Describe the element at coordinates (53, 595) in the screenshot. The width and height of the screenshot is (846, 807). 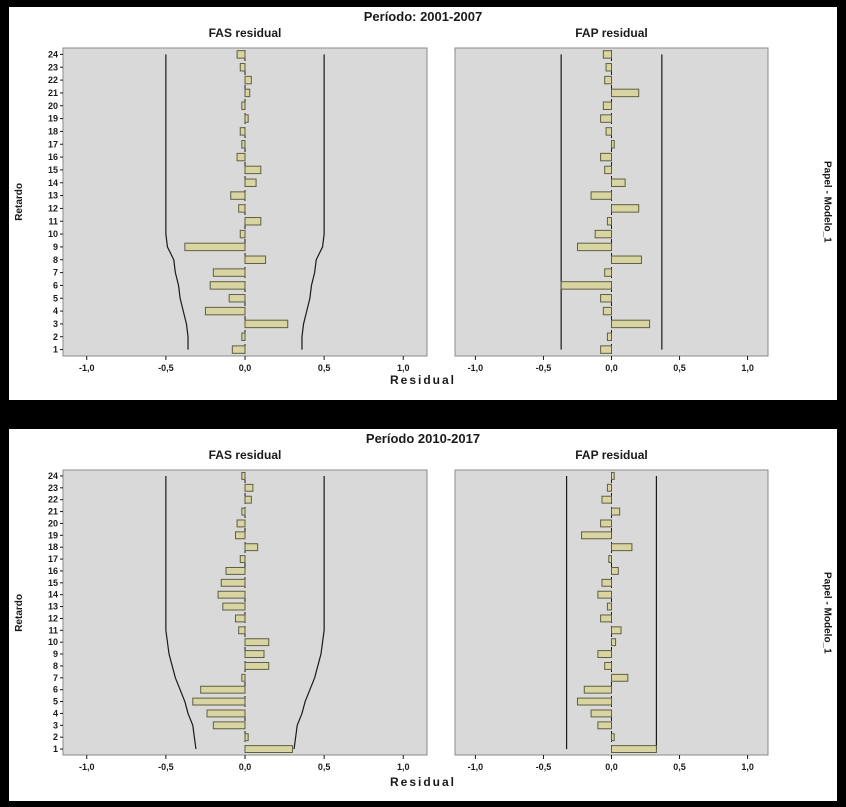
I see `lag-label: 14` at that location.